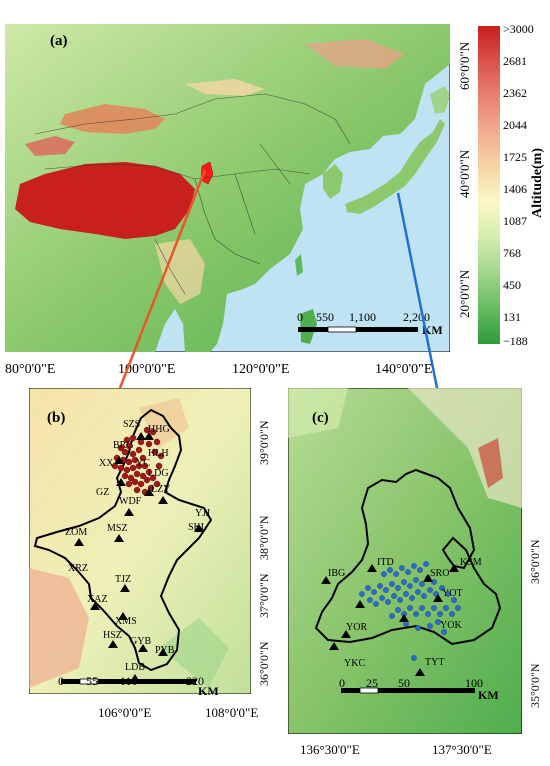  What do you see at coordinates (435, 662) in the screenshot?
I see `station-TYT: TYT` at bounding box center [435, 662].